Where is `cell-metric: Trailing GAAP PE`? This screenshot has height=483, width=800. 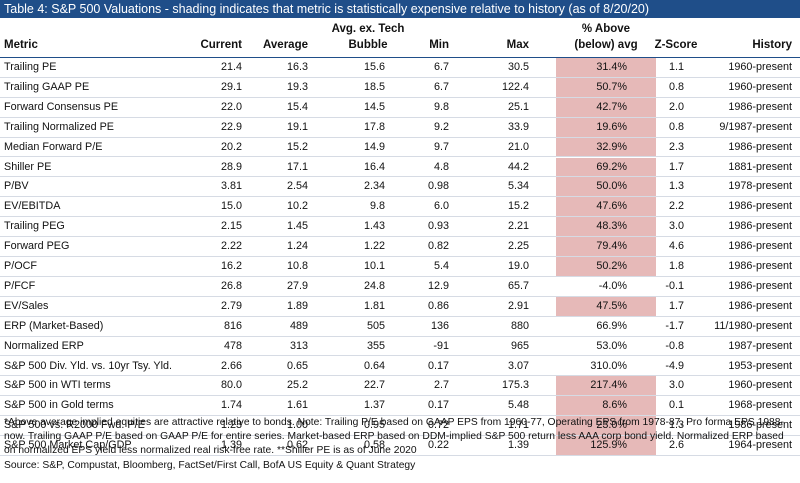 cell-metric: Trailing GAAP PE is located at coordinates (47, 86).